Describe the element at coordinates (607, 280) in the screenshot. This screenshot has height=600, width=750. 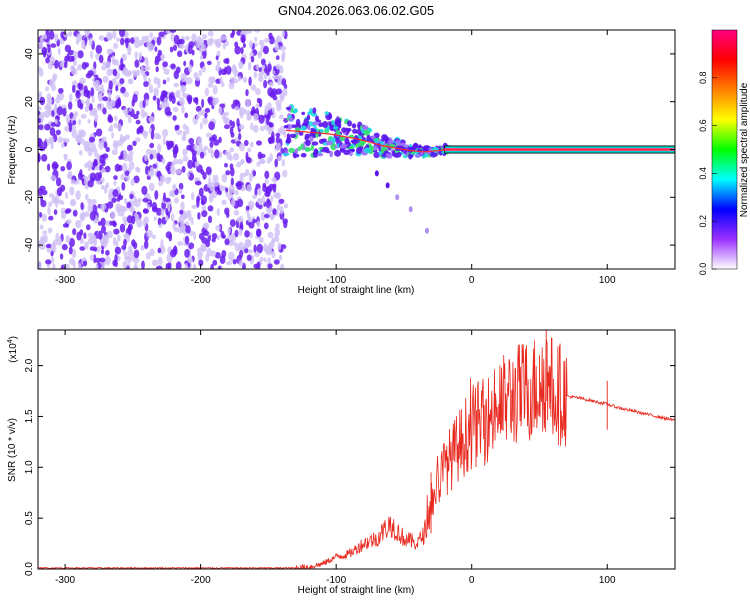
I see `x-tick-label: 100` at that location.